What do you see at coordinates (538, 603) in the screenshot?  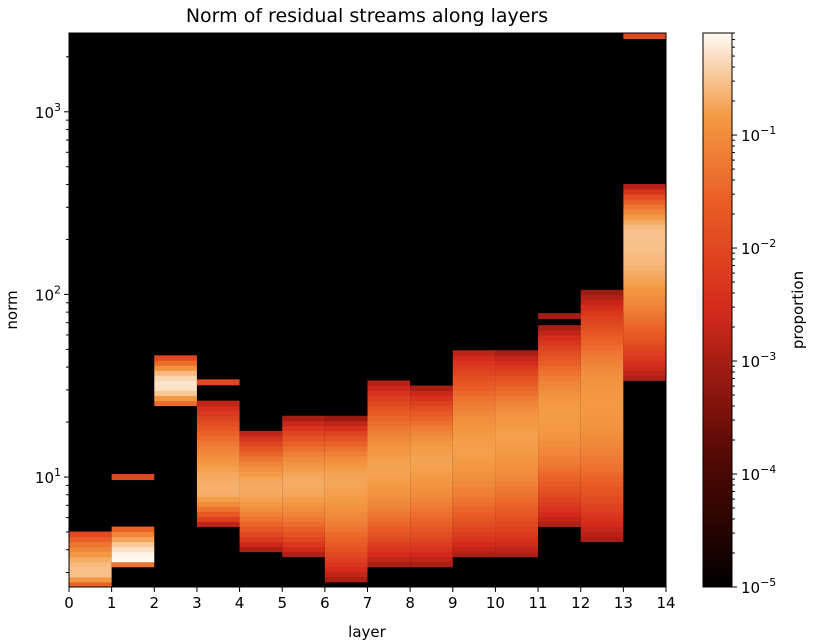 I see `x-tick-label: 11` at bounding box center [538, 603].